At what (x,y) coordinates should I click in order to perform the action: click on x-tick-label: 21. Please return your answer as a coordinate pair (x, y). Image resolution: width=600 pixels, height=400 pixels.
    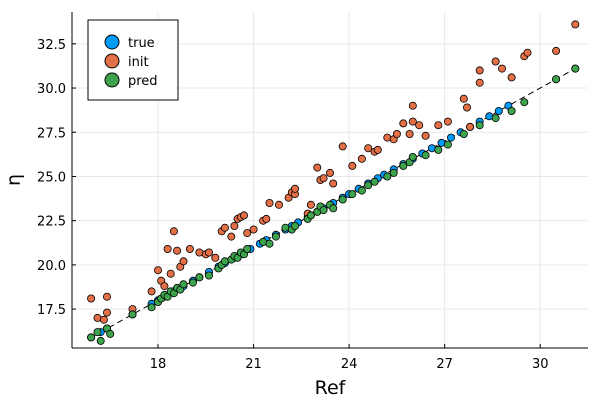
    Looking at the image, I should click on (253, 364).